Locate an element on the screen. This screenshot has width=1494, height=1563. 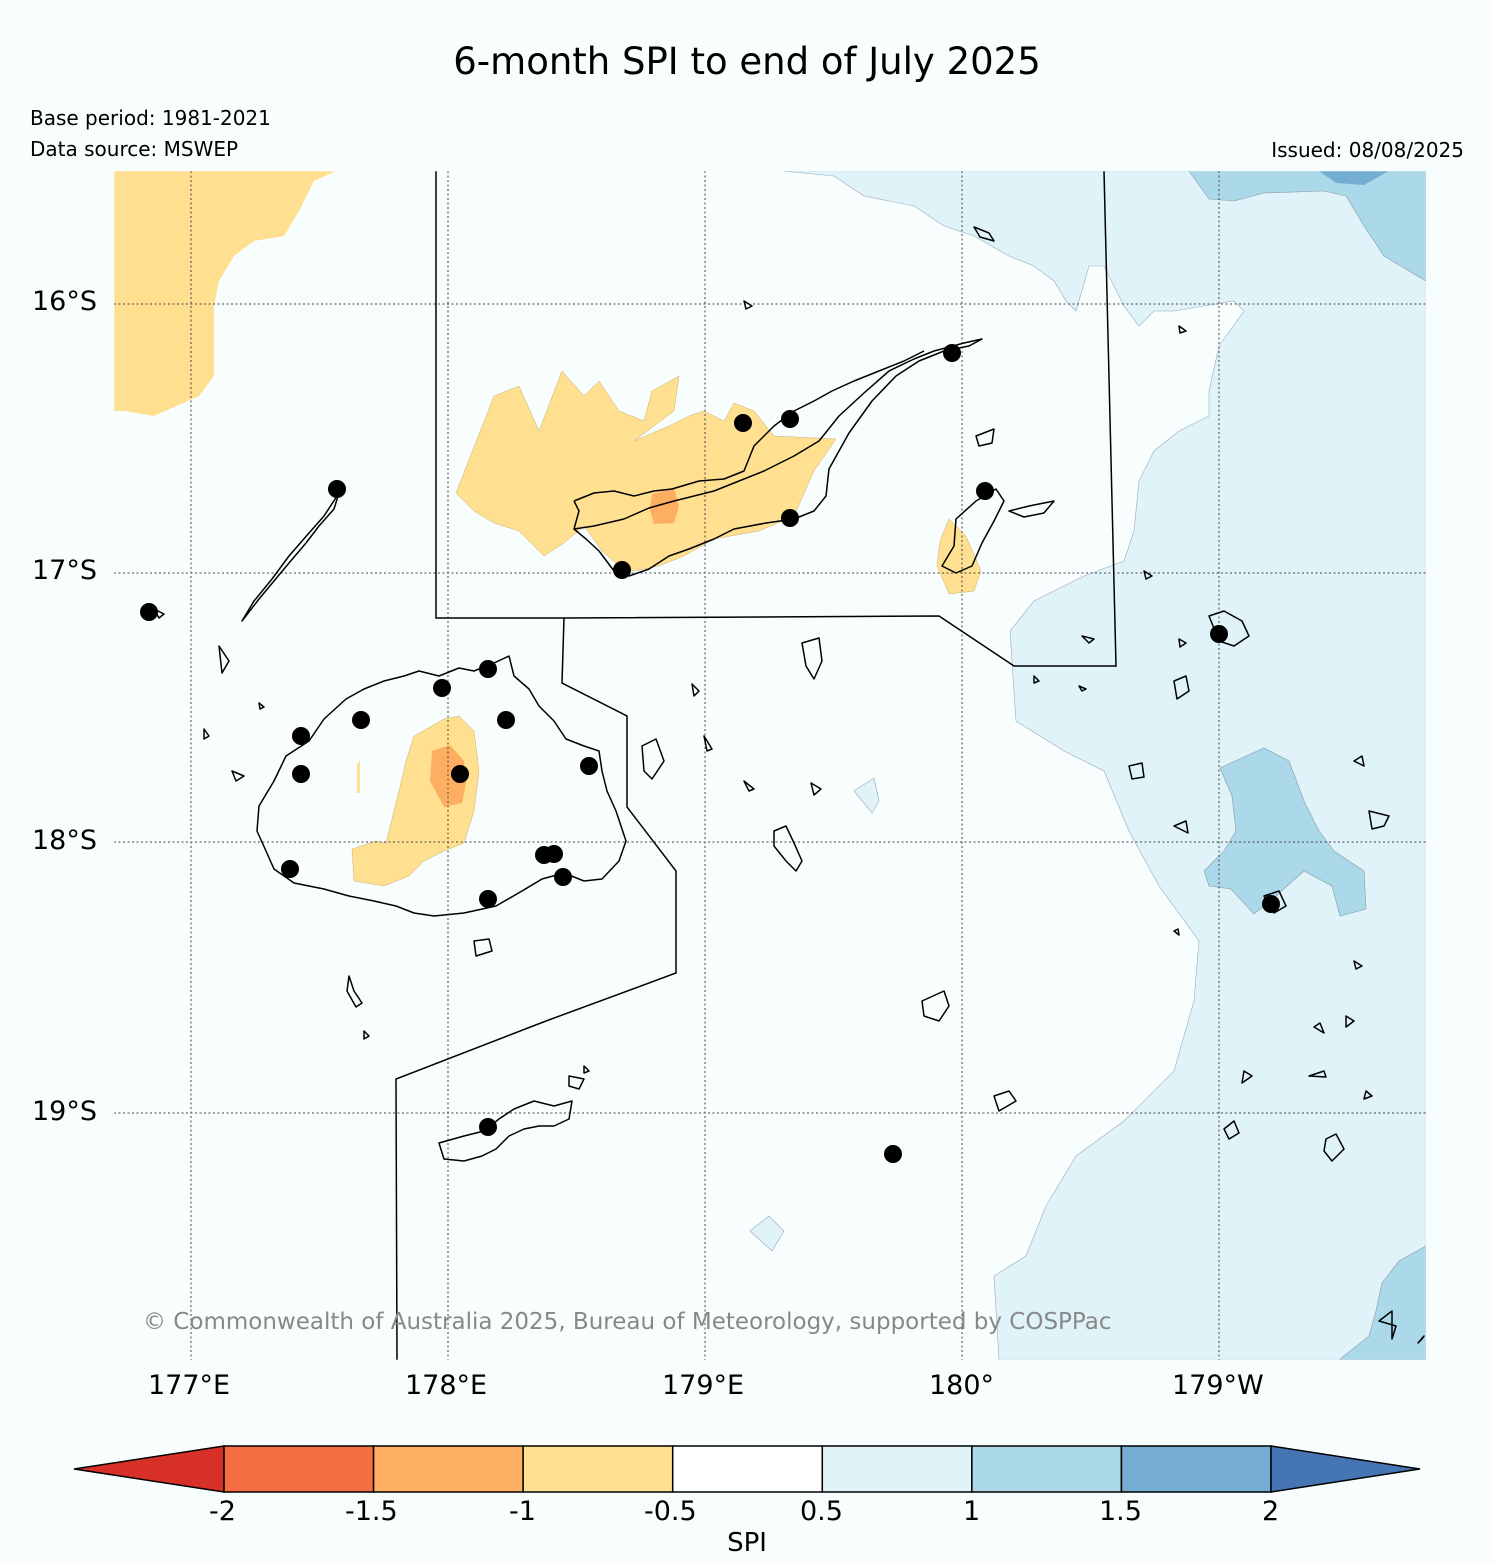
viti-levu-island is located at coordinates (441, 786).